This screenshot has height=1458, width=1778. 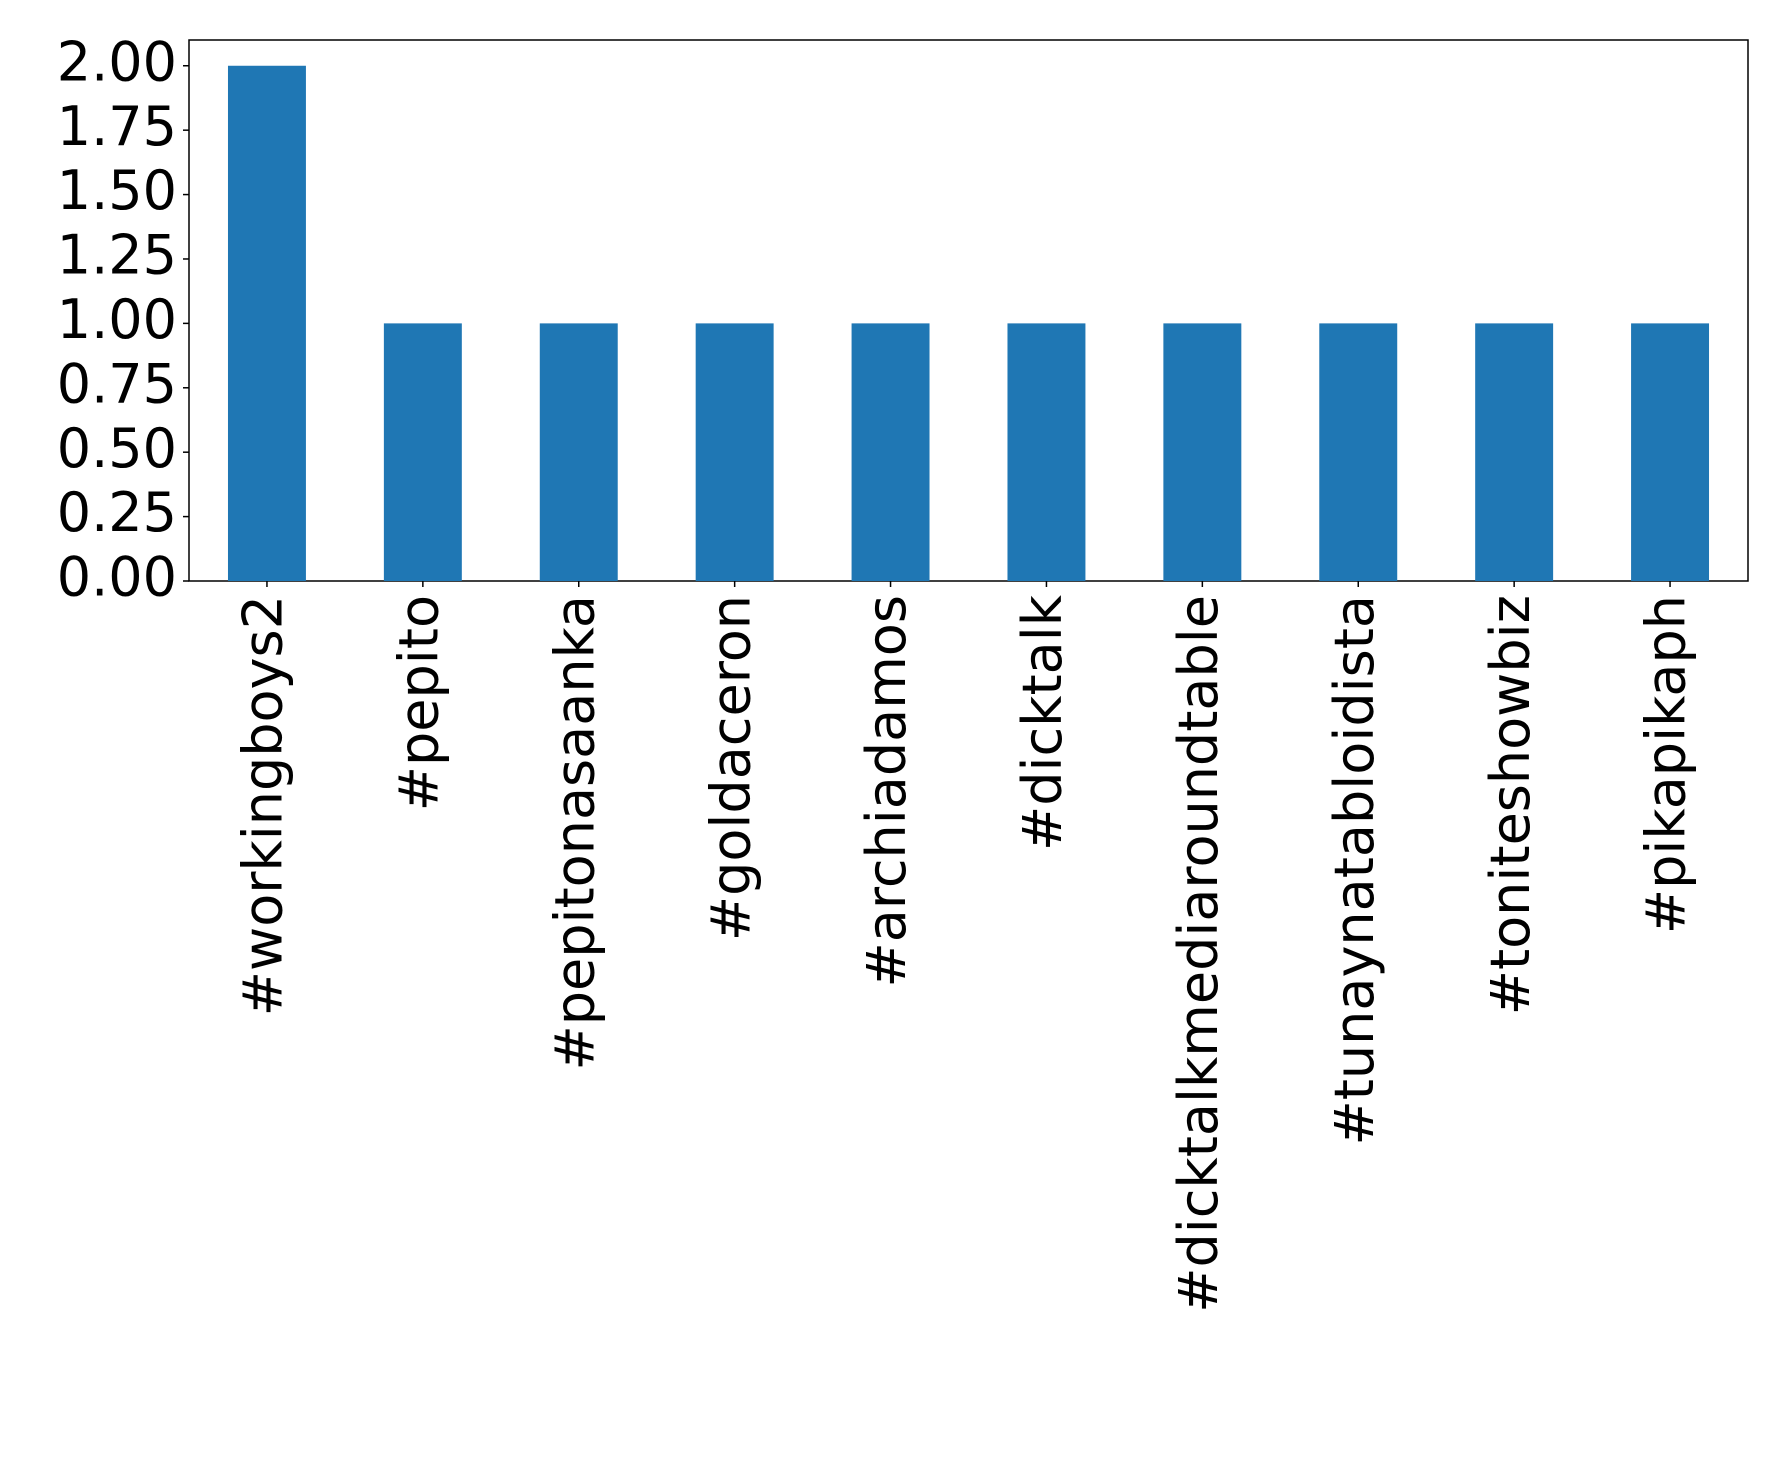 I want to click on y-tick-label: 1.25, so click(x=117, y=255).